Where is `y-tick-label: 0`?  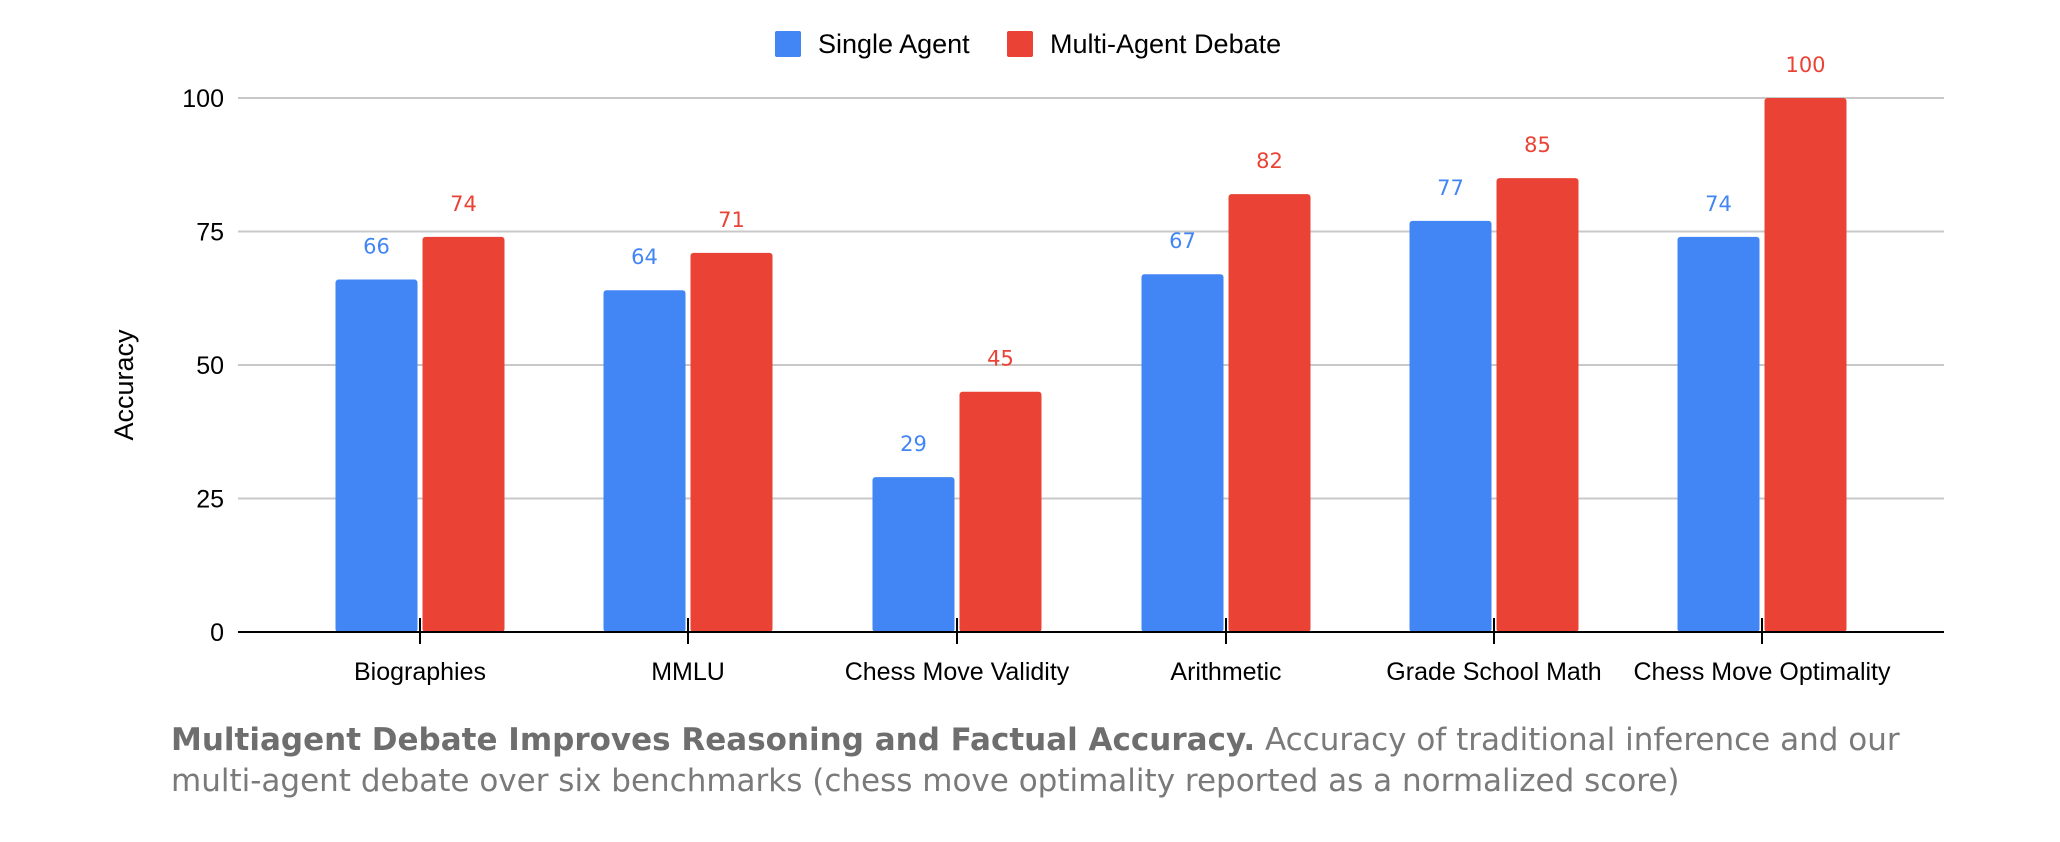
y-tick-label: 0 is located at coordinates (217, 633).